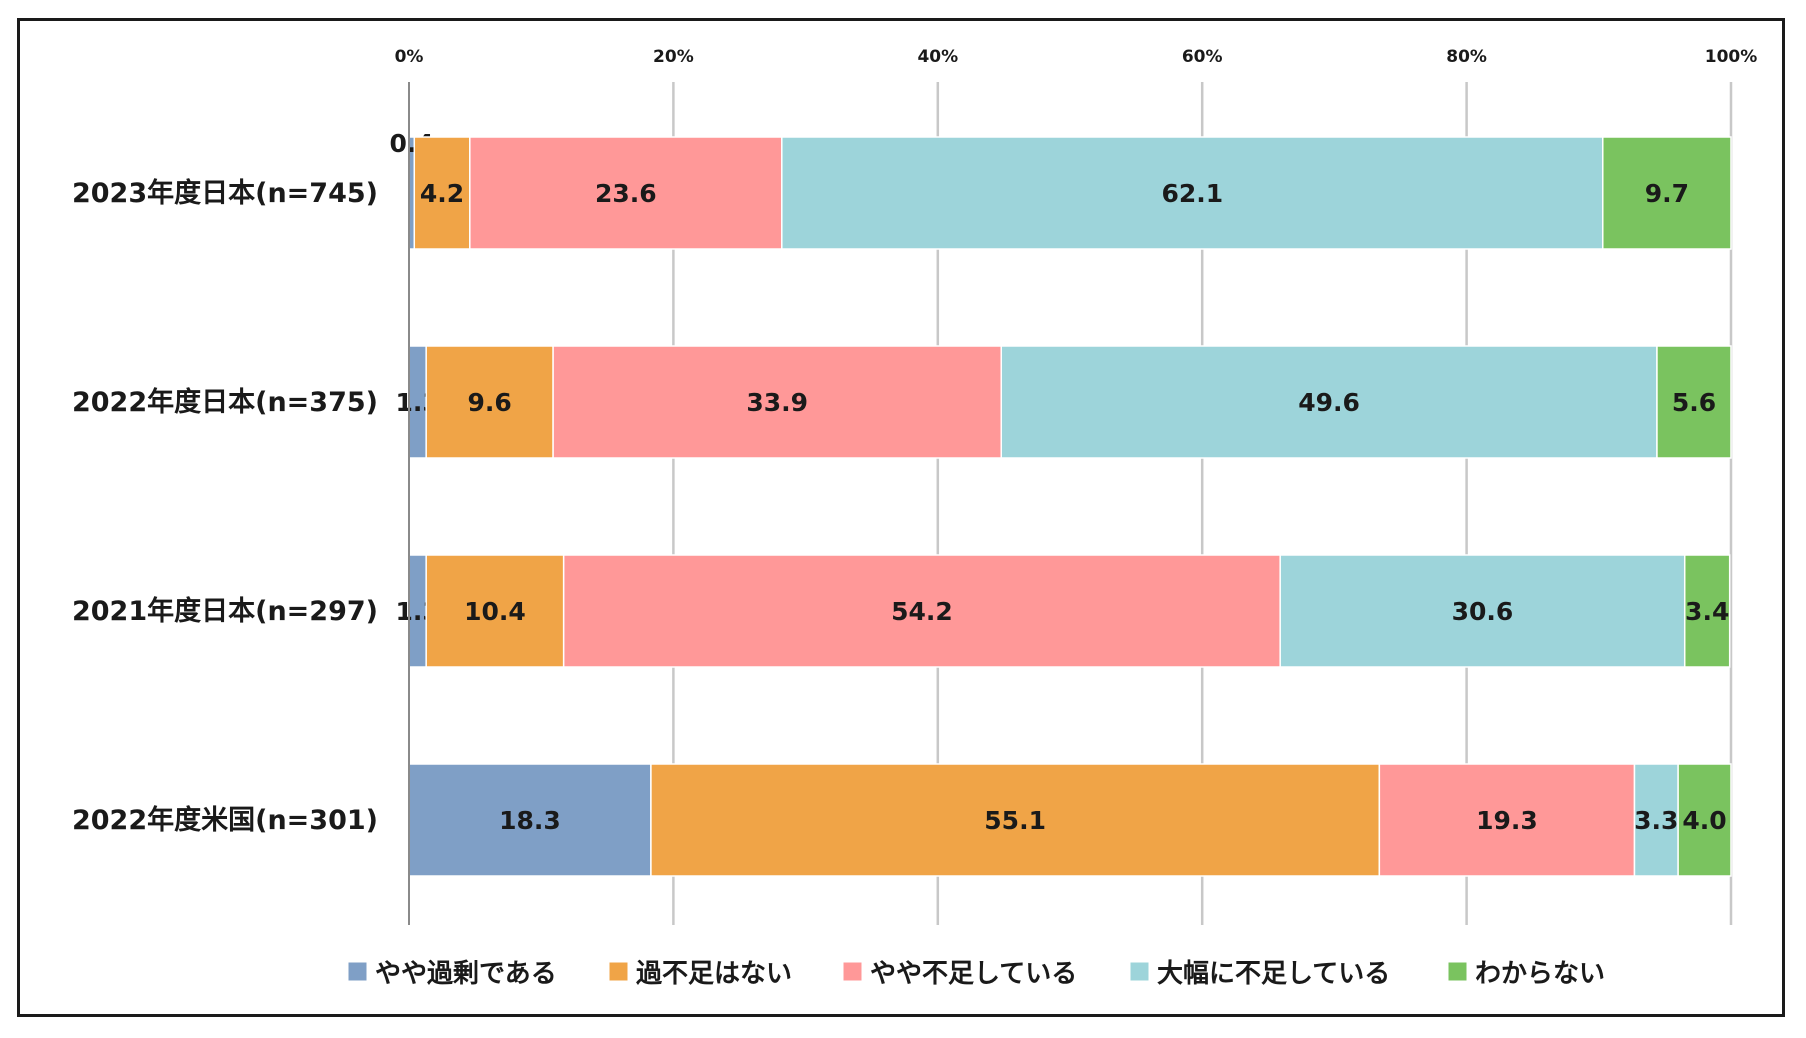 Image resolution: width=1806 pixels, height=1038 pixels. What do you see at coordinates (409, 57) in the screenshot?
I see `x-tick-label: 0%` at bounding box center [409, 57].